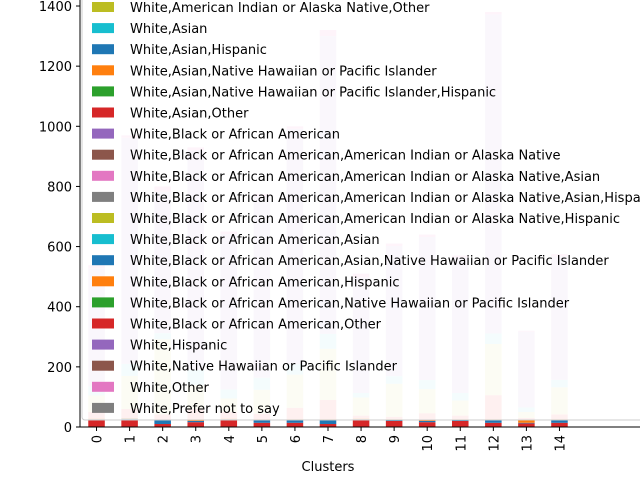 The image size is (640, 480). Describe the element at coordinates (55, 127) in the screenshot. I see `y-tick-label: 1000` at that location.